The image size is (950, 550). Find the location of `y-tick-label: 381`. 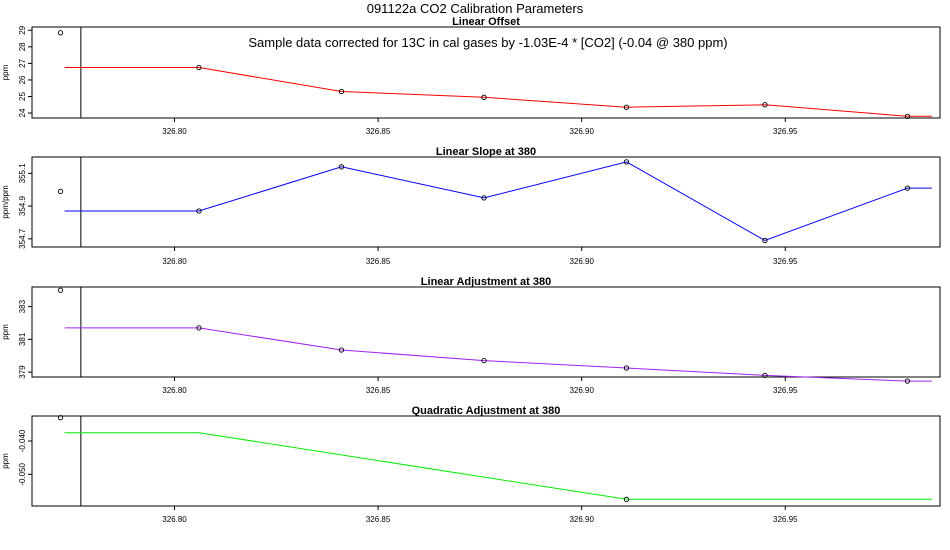

y-tick-label: 381 is located at coordinates (22, 339).